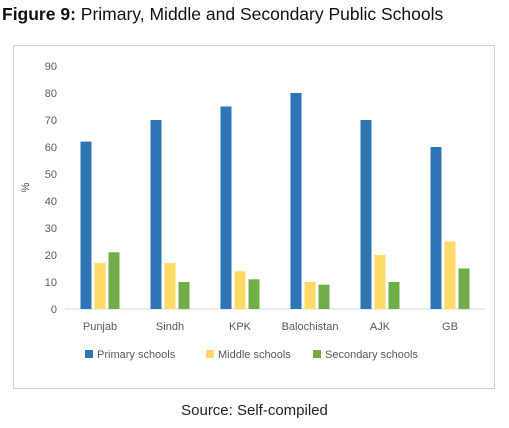 This screenshot has height=428, width=509. Describe the element at coordinates (184, 295) in the screenshot. I see `bar-secondary-schools-sindh` at that location.